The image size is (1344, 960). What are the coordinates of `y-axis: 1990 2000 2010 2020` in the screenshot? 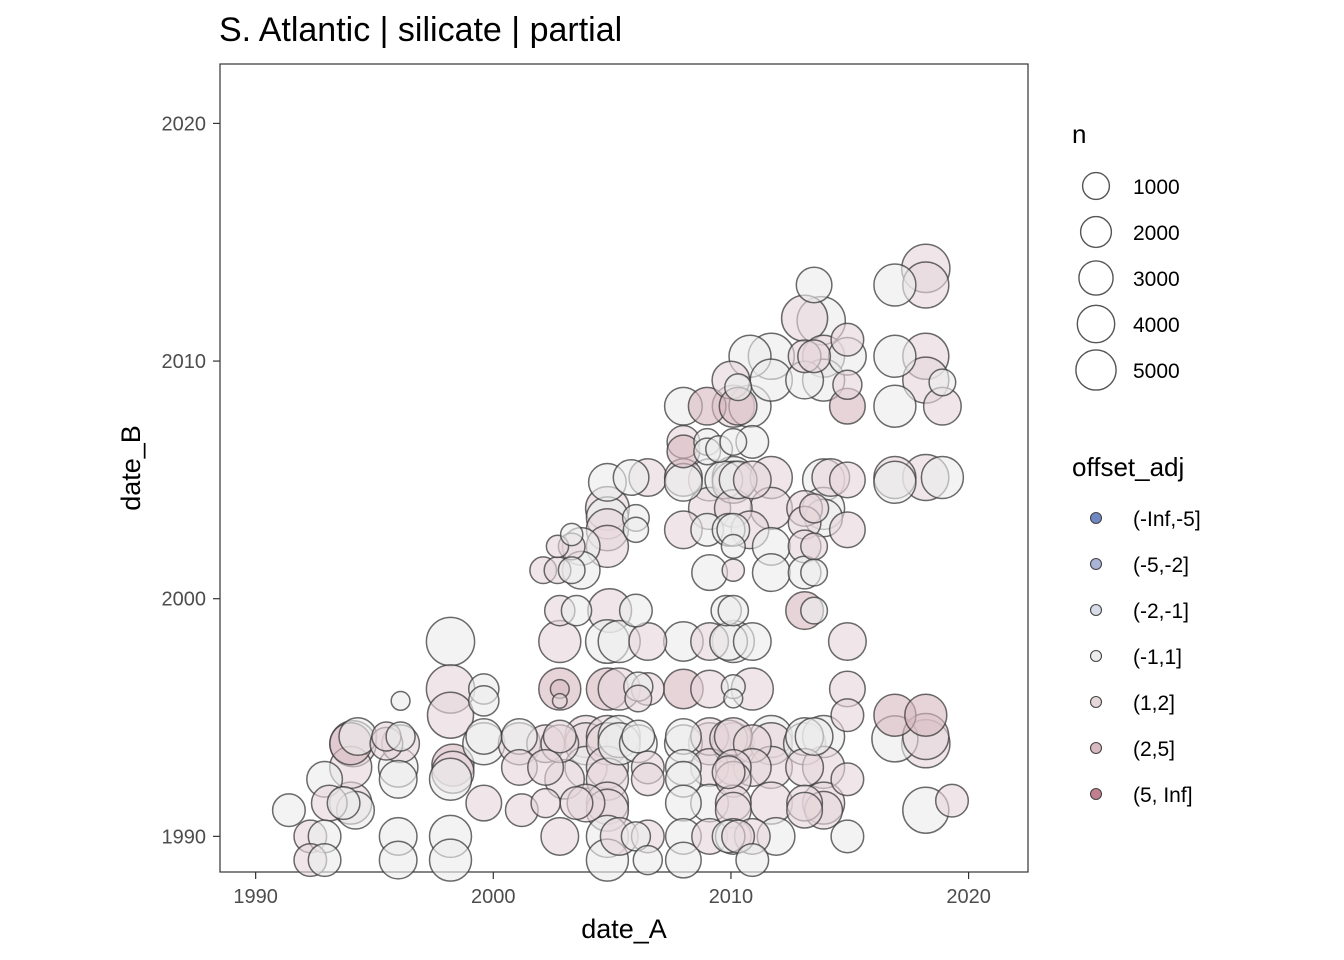 It's located at (191, 480).